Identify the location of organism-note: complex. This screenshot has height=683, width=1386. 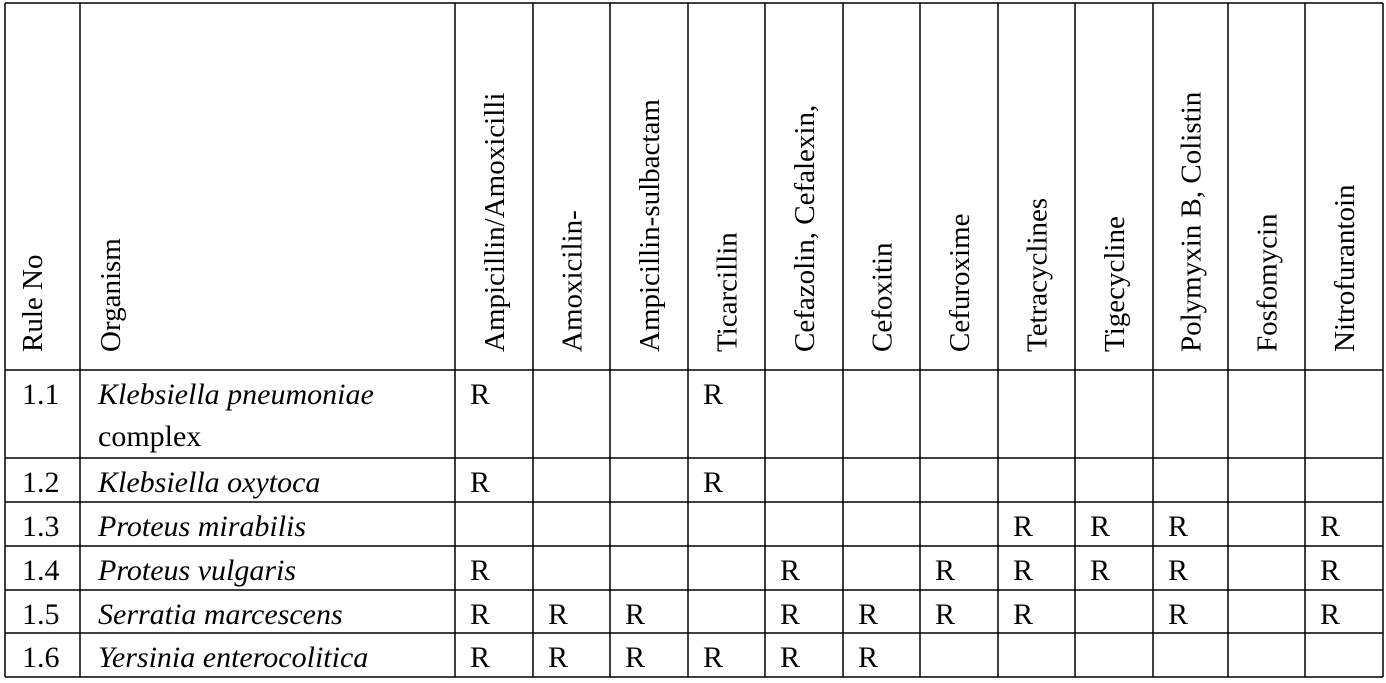
(149, 436).